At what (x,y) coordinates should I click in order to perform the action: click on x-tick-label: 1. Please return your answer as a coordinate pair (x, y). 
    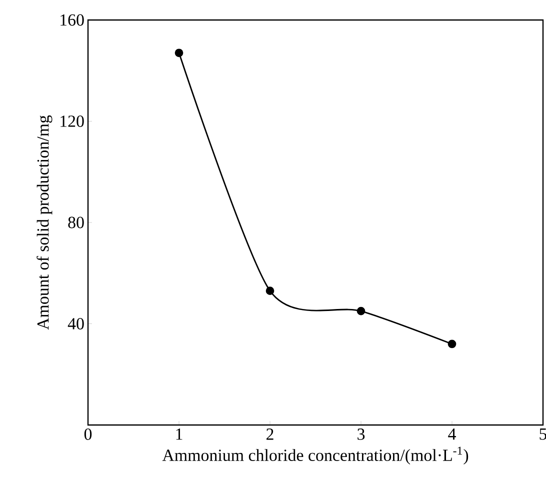
    Looking at the image, I should click on (179, 434).